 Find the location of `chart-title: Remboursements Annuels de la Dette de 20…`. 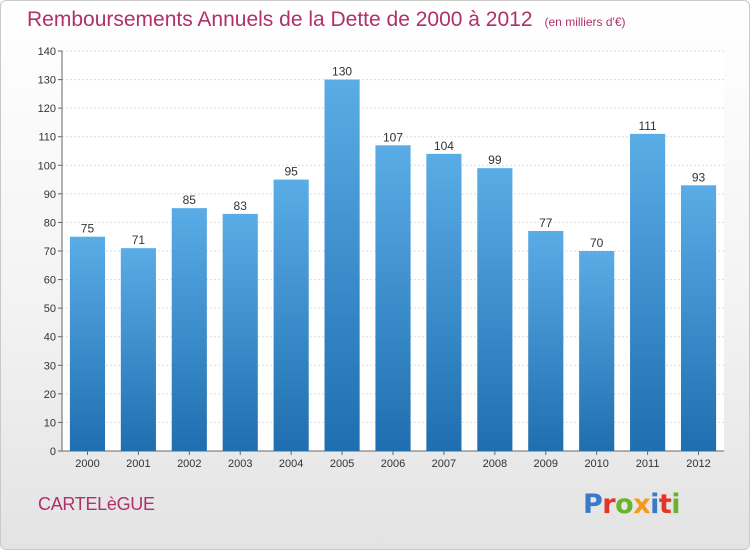

chart-title: Remboursements Annuels de la Dette de 20… is located at coordinates (326, 20).